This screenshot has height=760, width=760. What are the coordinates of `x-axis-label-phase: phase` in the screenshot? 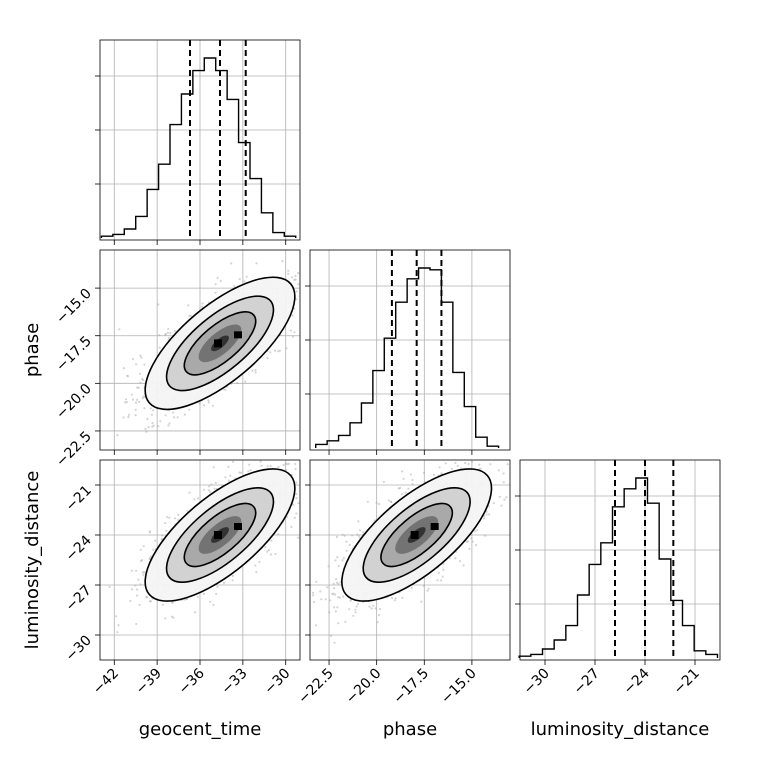 It's located at (410, 729).